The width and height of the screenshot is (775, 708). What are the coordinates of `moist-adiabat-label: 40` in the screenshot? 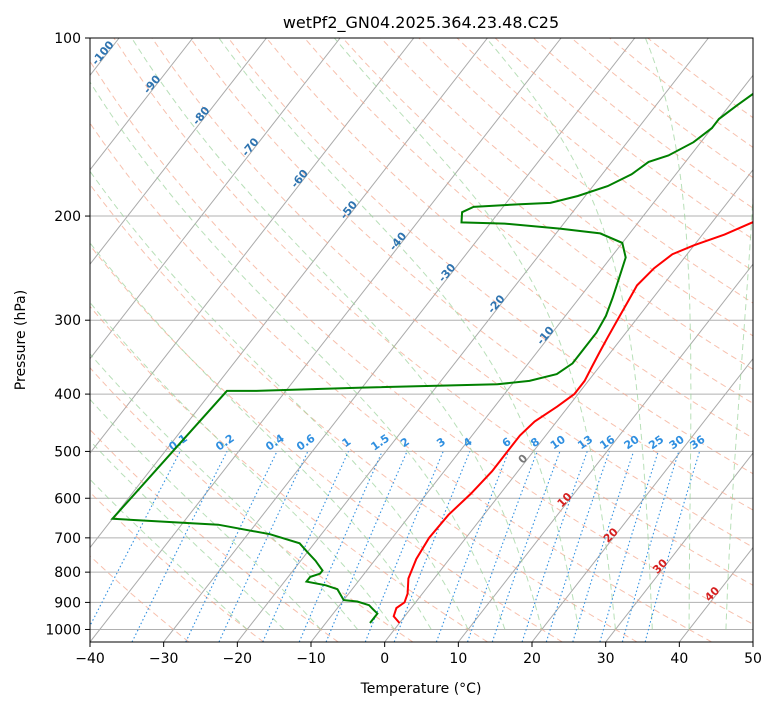 It's located at (712, 594).